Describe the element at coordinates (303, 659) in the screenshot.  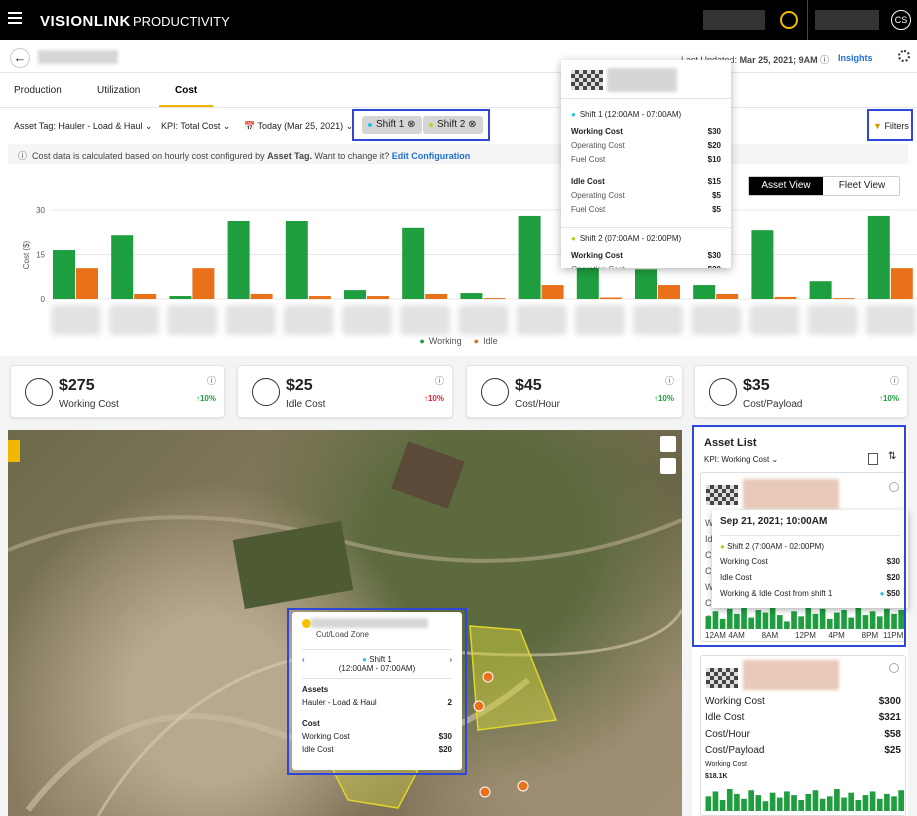
I see `prev-button: ‹` at that location.